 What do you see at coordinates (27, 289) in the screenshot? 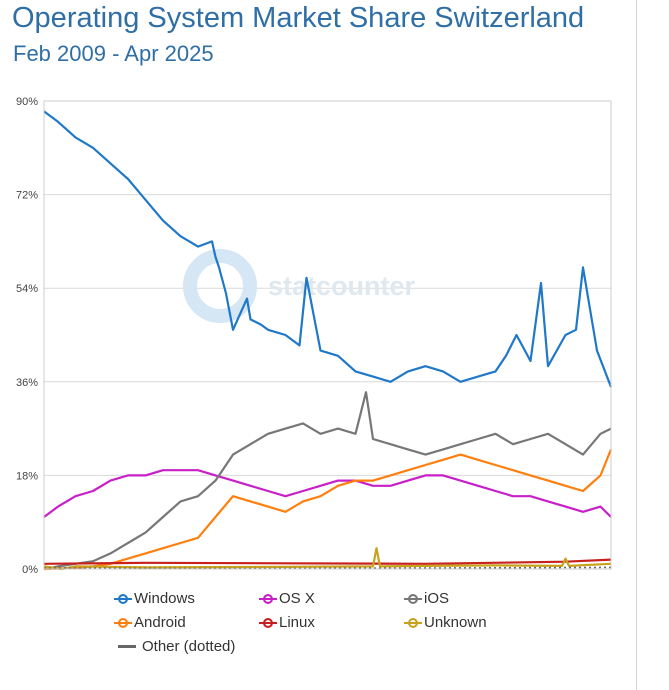
I see `y-tick-label: 54%` at bounding box center [27, 289].